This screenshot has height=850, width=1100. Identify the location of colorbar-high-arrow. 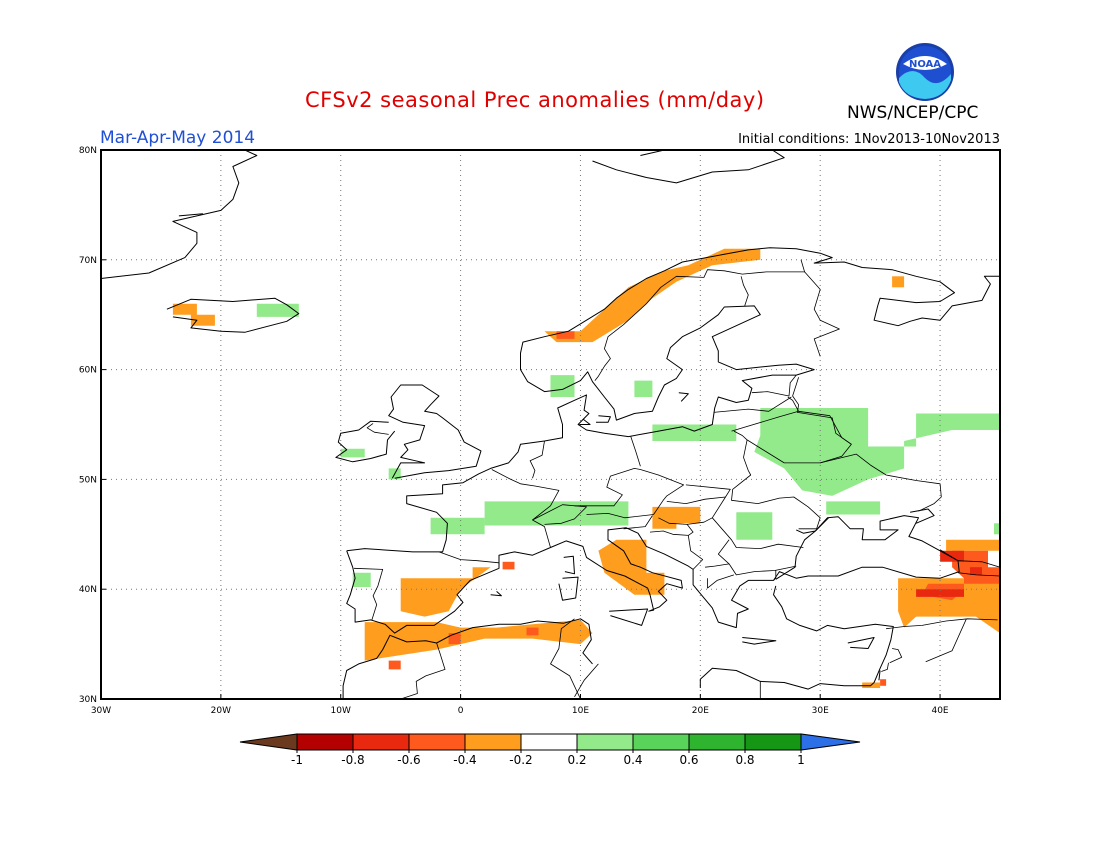
(830, 742).